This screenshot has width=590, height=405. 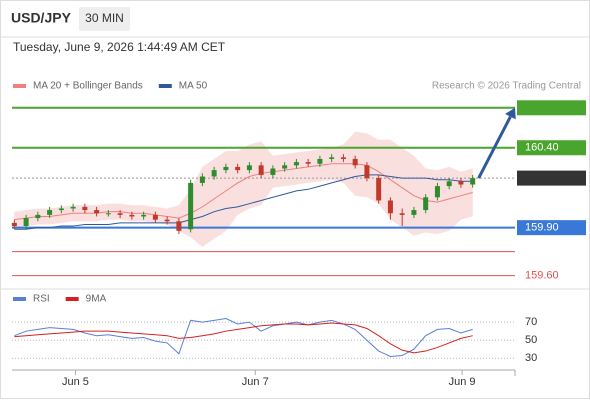 What do you see at coordinates (506, 86) in the screenshot?
I see `source: Research © 2026 Trading Central` at bounding box center [506, 86].